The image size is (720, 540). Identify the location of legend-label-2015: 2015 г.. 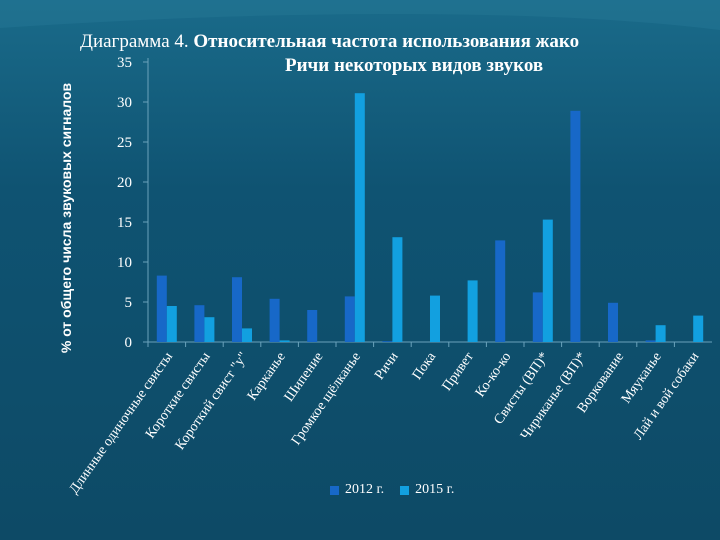
(435, 489).